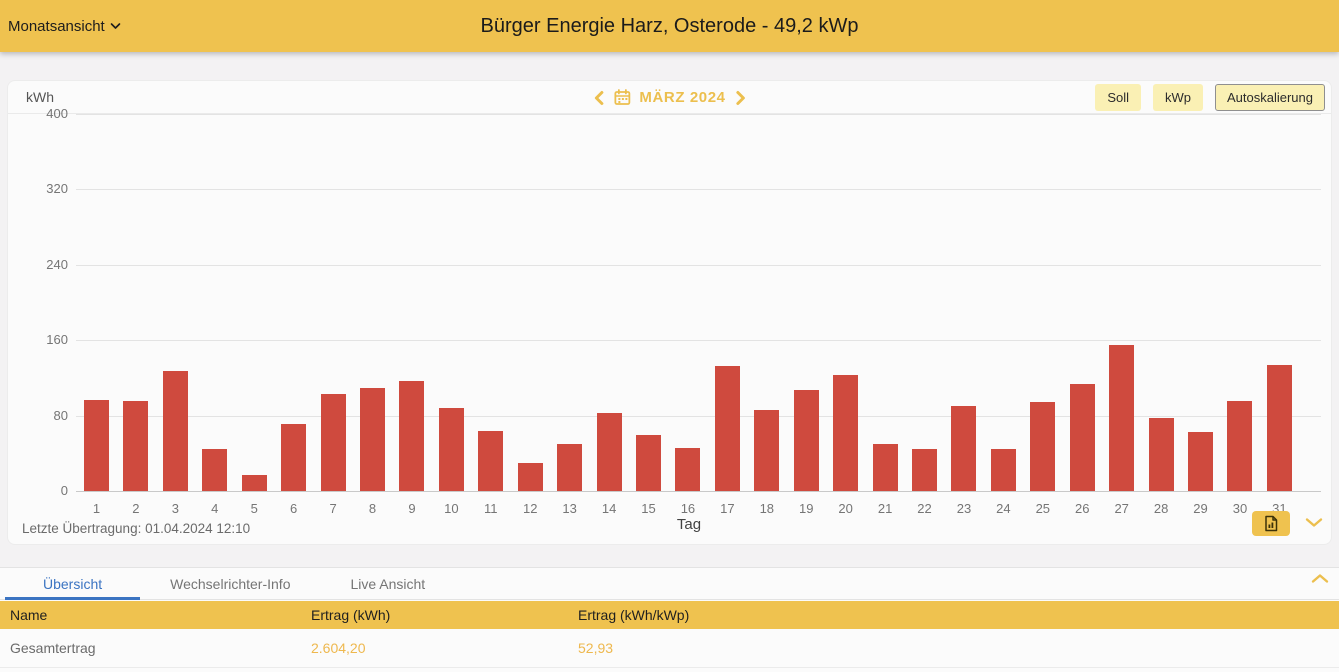  I want to click on view-selector-dropdown: Monatsansicht, so click(64, 26).